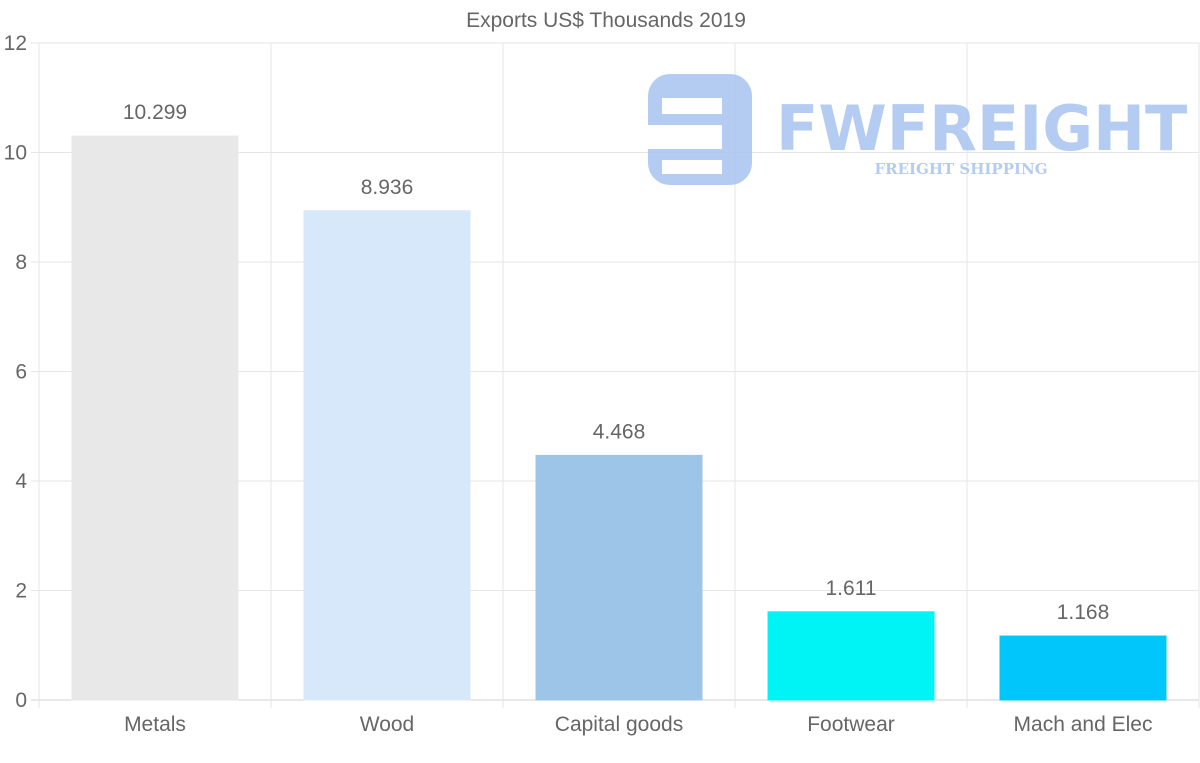 Image resolution: width=1200 pixels, height=763 pixels. Describe the element at coordinates (960, 169) in the screenshot. I see `watermark-tagline: FREIGHT SHIPPING` at that location.